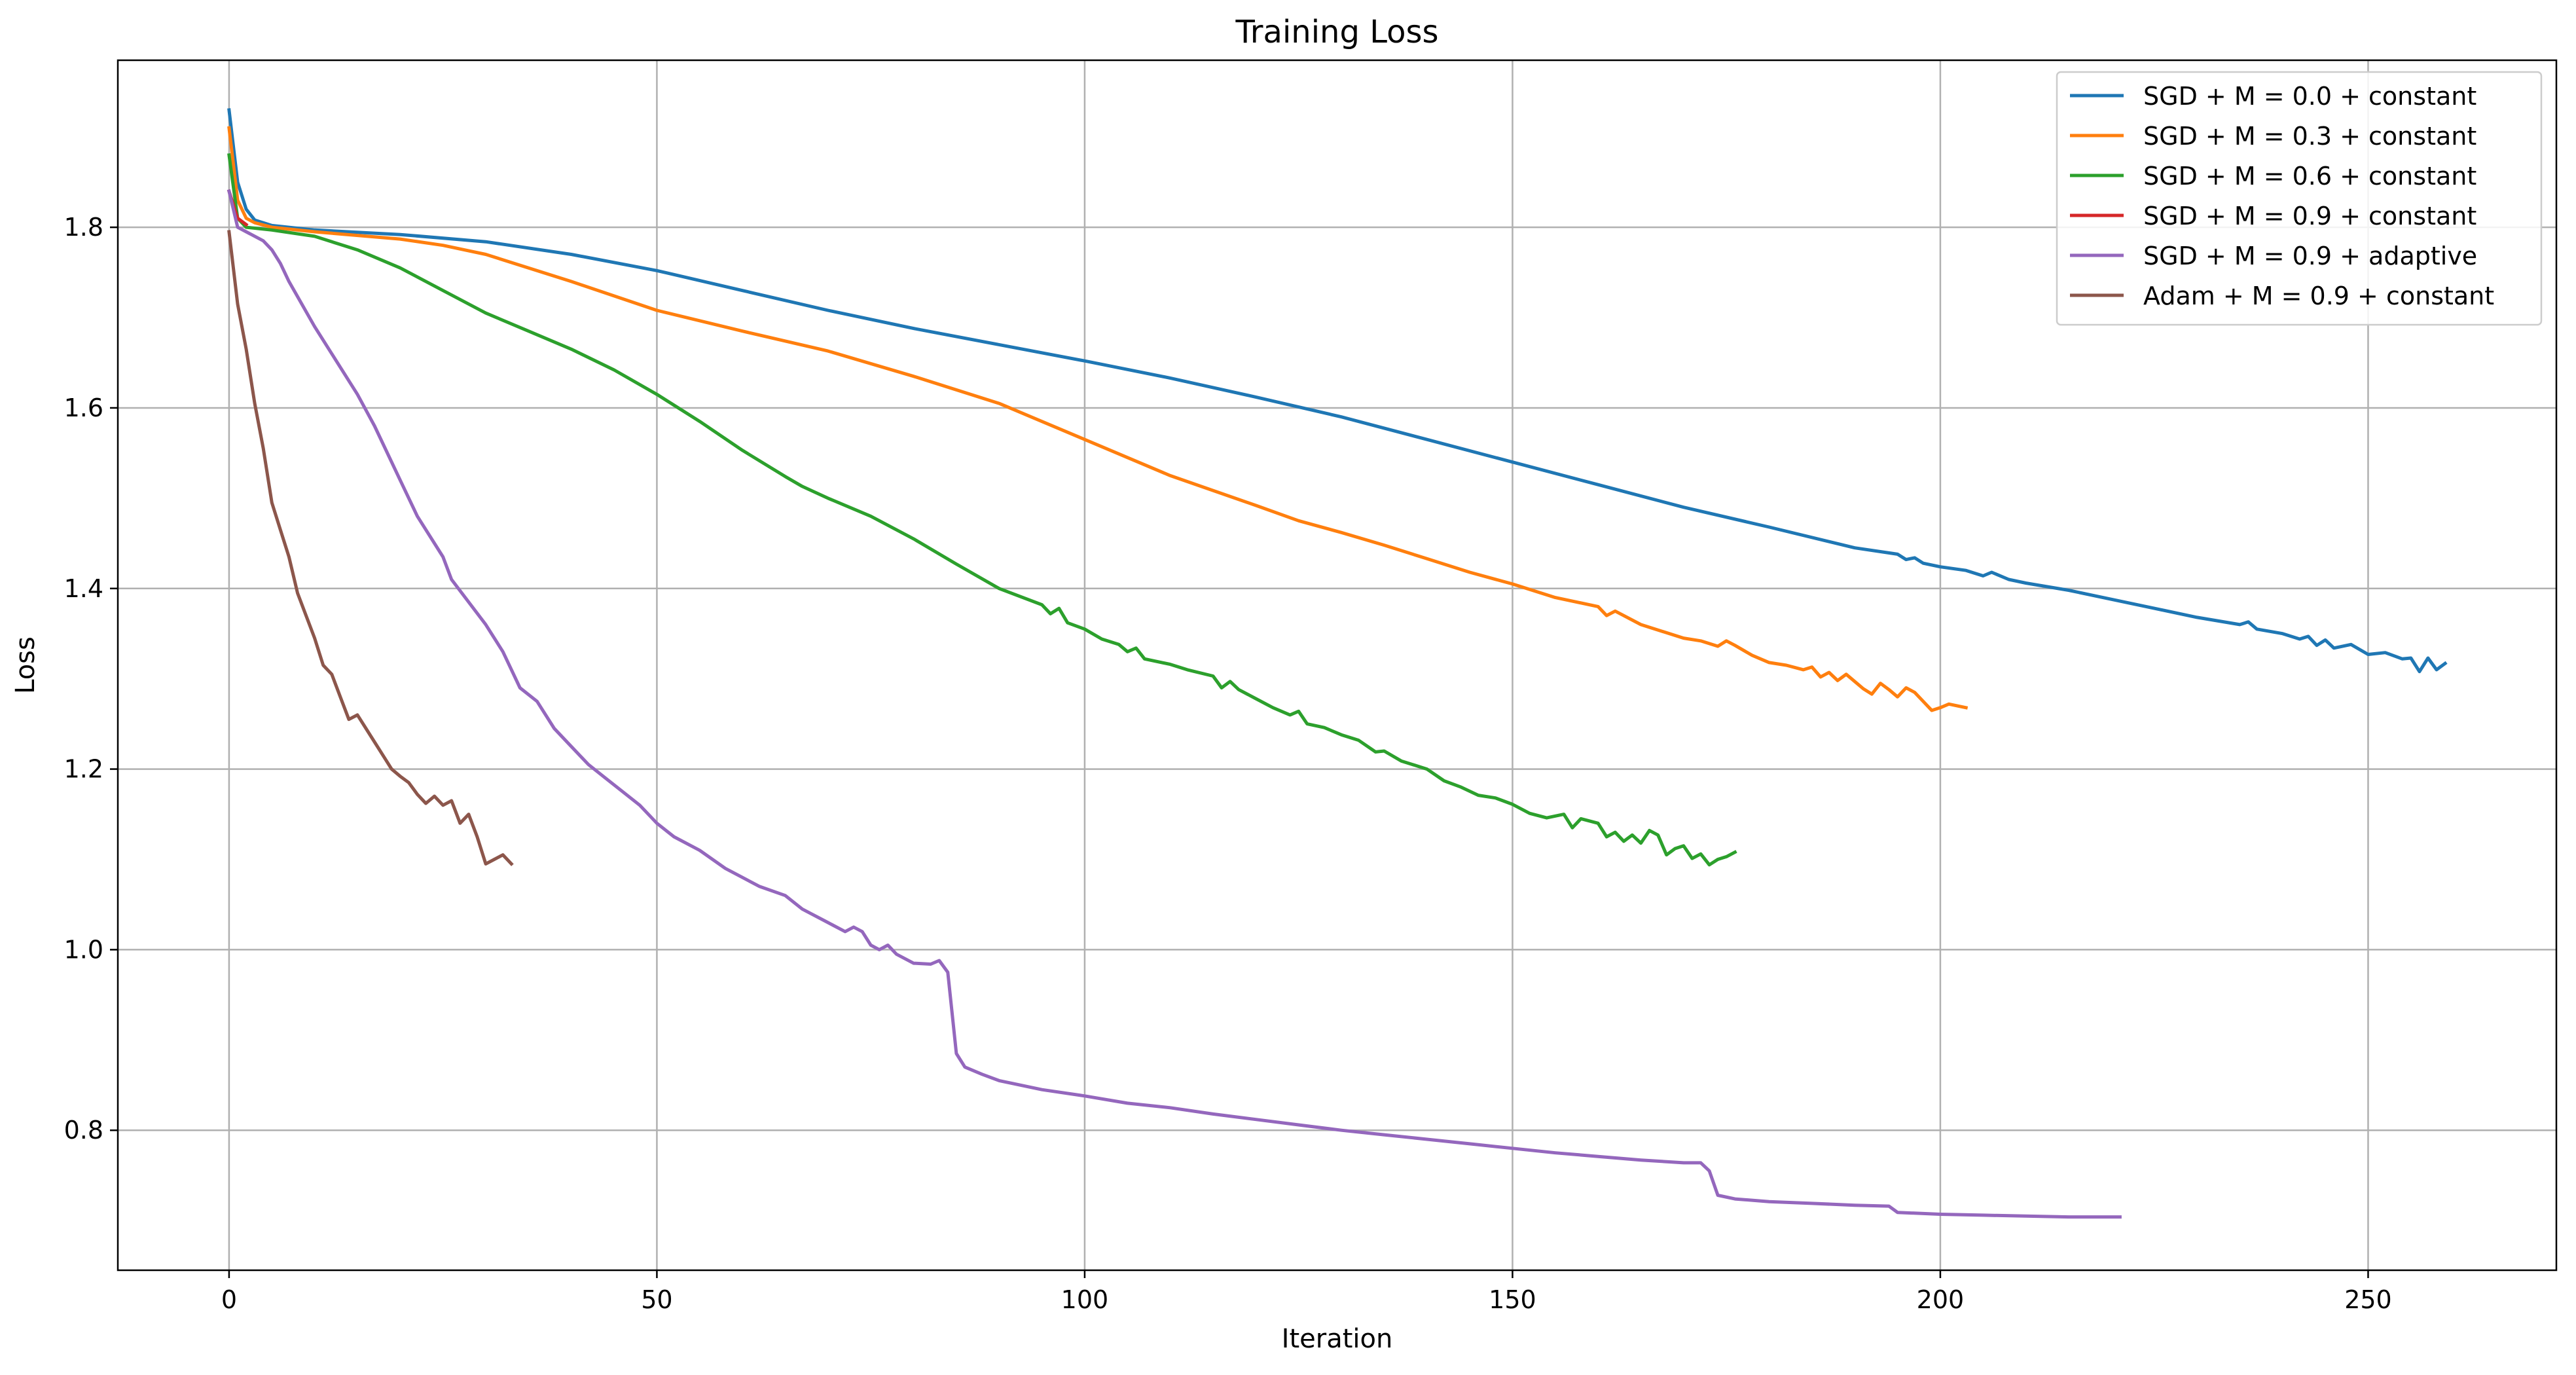 This screenshot has width=2576, height=1375. What do you see at coordinates (2309, 136) in the screenshot?
I see `legend-label: SGD + M = 0.3 + constant` at bounding box center [2309, 136].